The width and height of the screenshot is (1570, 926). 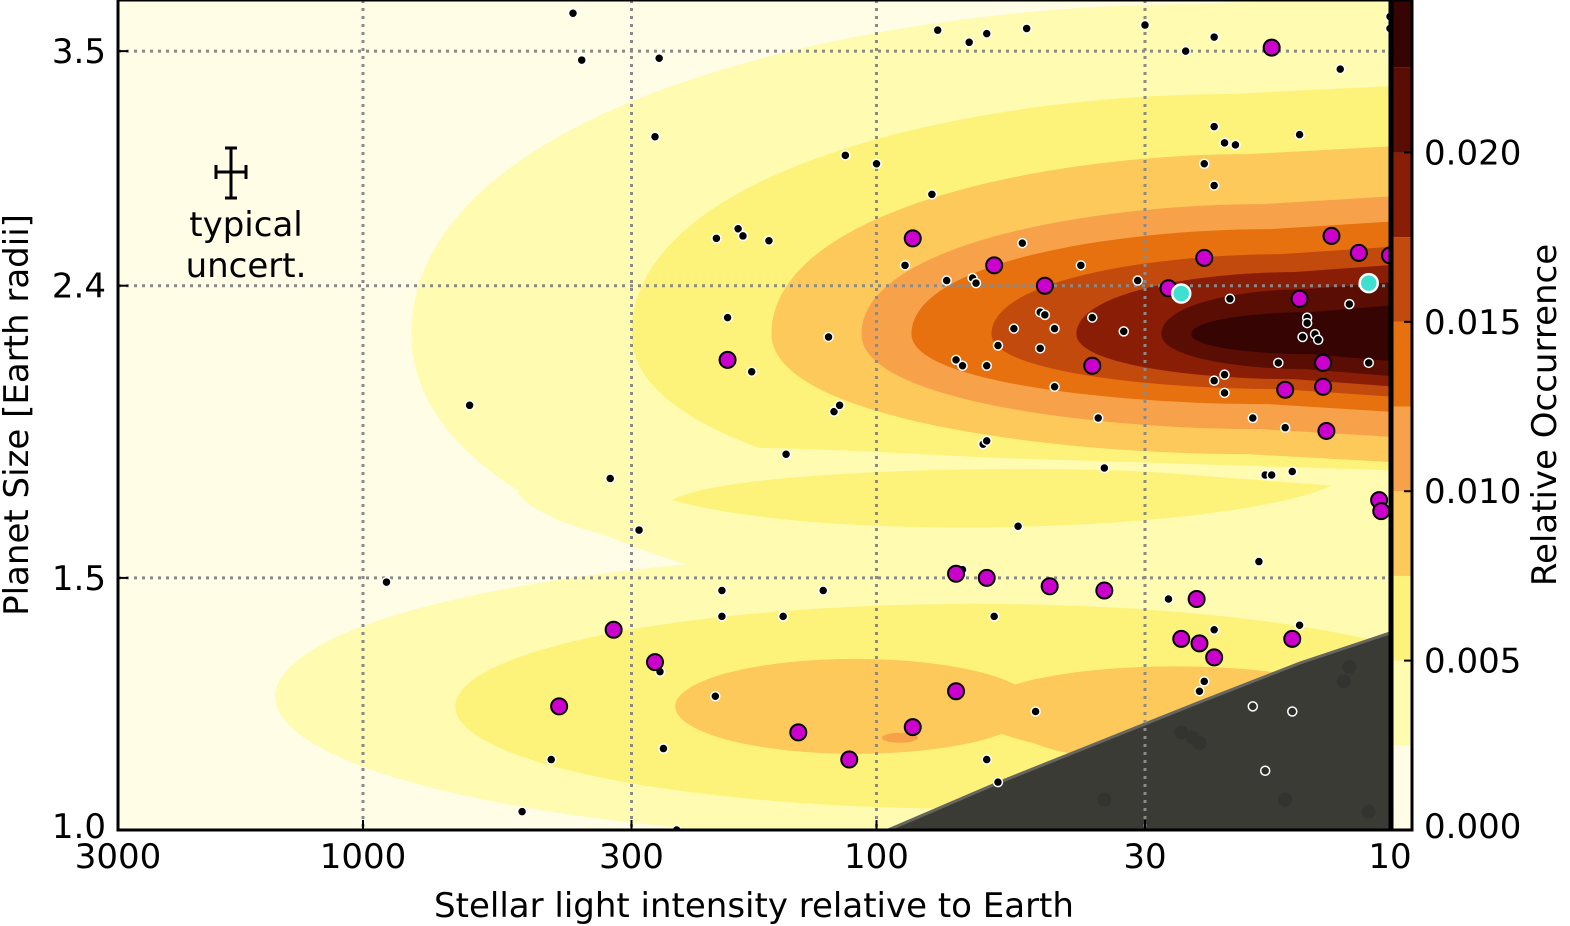 I want to click on typical-uncertainty-label-line1: typical, so click(x=245, y=225).